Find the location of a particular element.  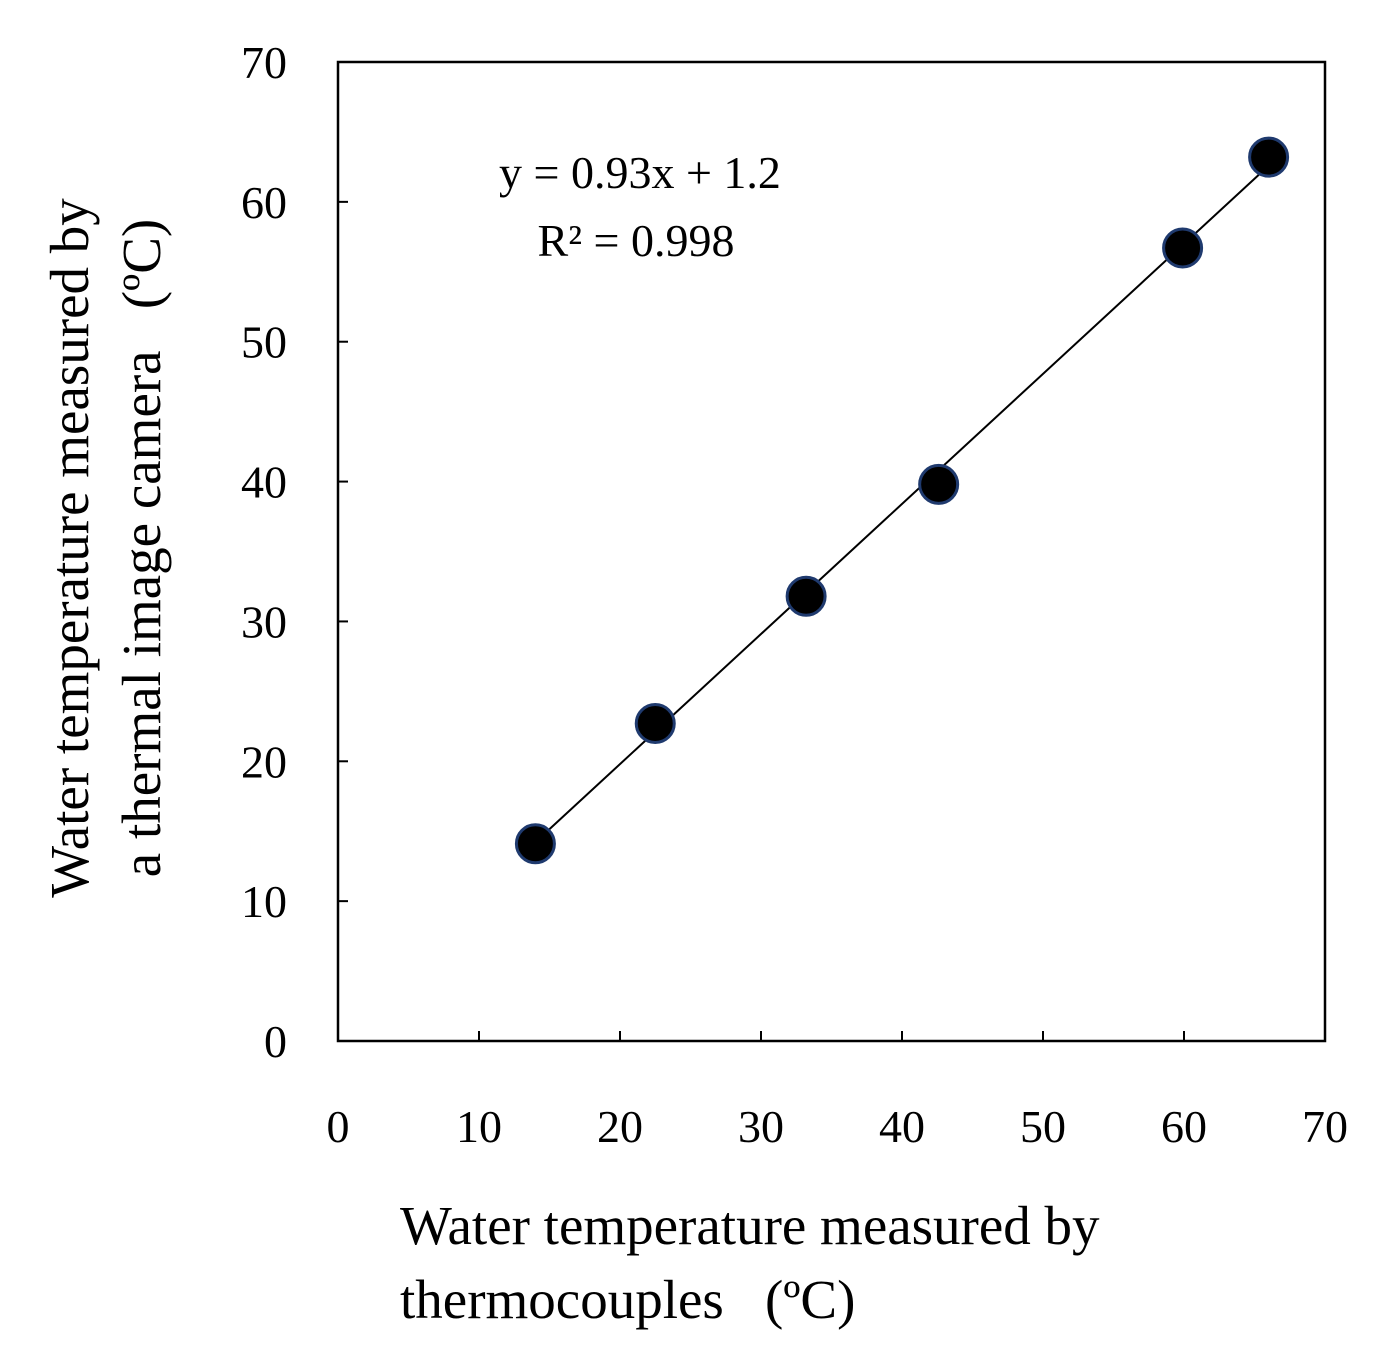

y-tick-label: 60 is located at coordinates (264, 202).